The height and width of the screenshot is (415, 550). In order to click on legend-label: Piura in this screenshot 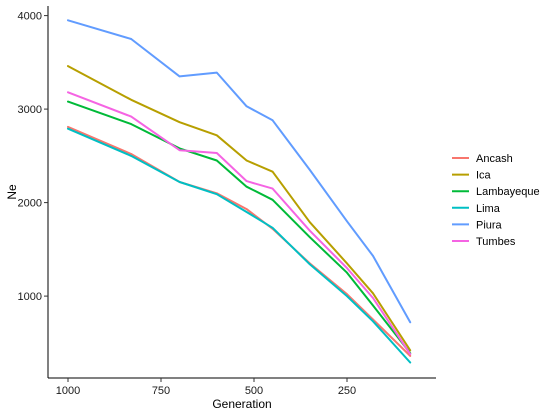, I will do `click(489, 225)`.